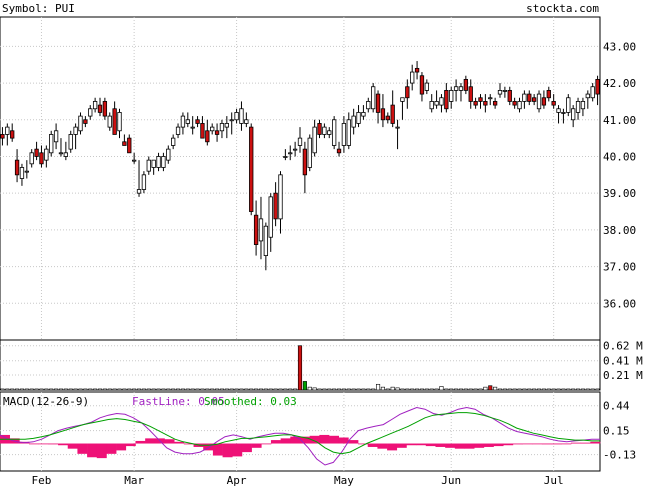  Describe the element at coordinates (344, 480) in the screenshot. I see `x-tick-label: May` at that location.